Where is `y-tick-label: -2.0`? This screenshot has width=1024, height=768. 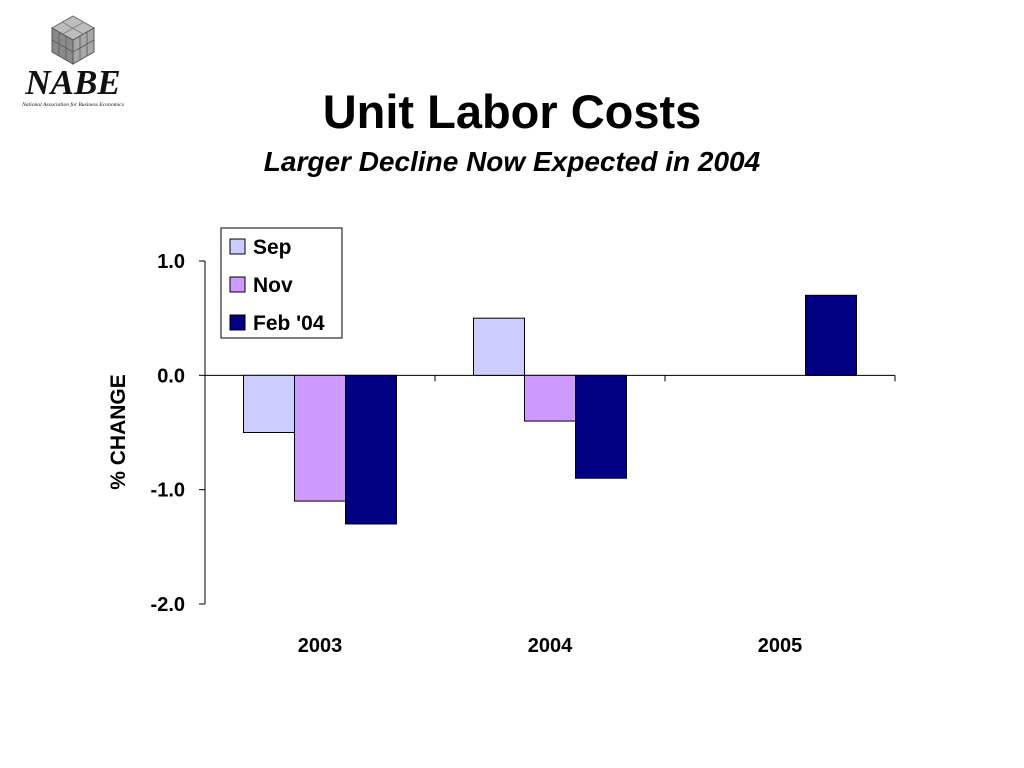
y-tick-label: -2.0 is located at coordinates (168, 605).